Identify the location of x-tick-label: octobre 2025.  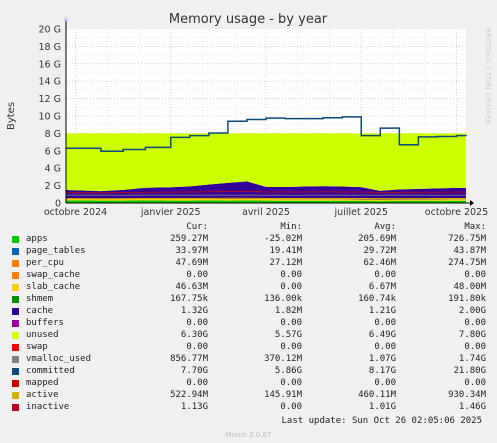
(456, 212).